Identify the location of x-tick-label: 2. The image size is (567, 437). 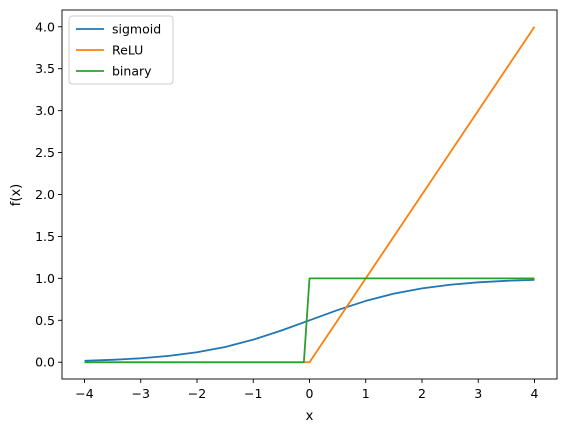
(422, 393).